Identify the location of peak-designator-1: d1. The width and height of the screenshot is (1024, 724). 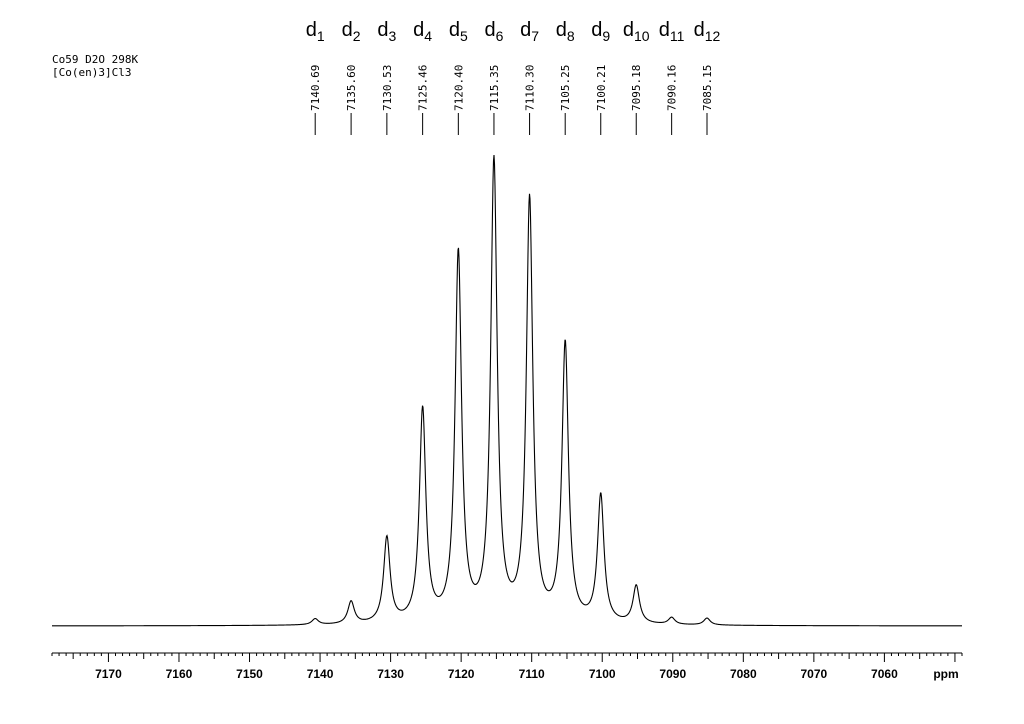
(315, 31).